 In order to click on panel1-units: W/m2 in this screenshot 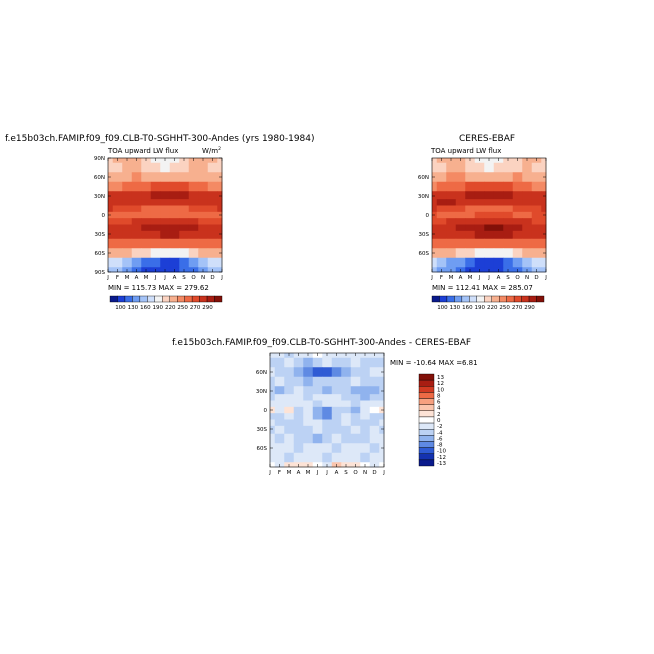, I will do `click(211, 150)`.